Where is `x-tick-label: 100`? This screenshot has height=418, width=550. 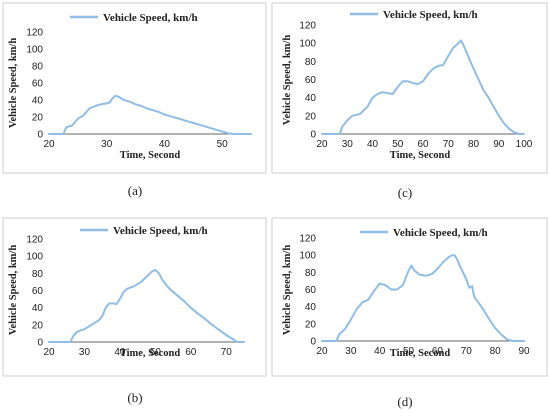 x-tick-label: 100 is located at coordinates (524, 144).